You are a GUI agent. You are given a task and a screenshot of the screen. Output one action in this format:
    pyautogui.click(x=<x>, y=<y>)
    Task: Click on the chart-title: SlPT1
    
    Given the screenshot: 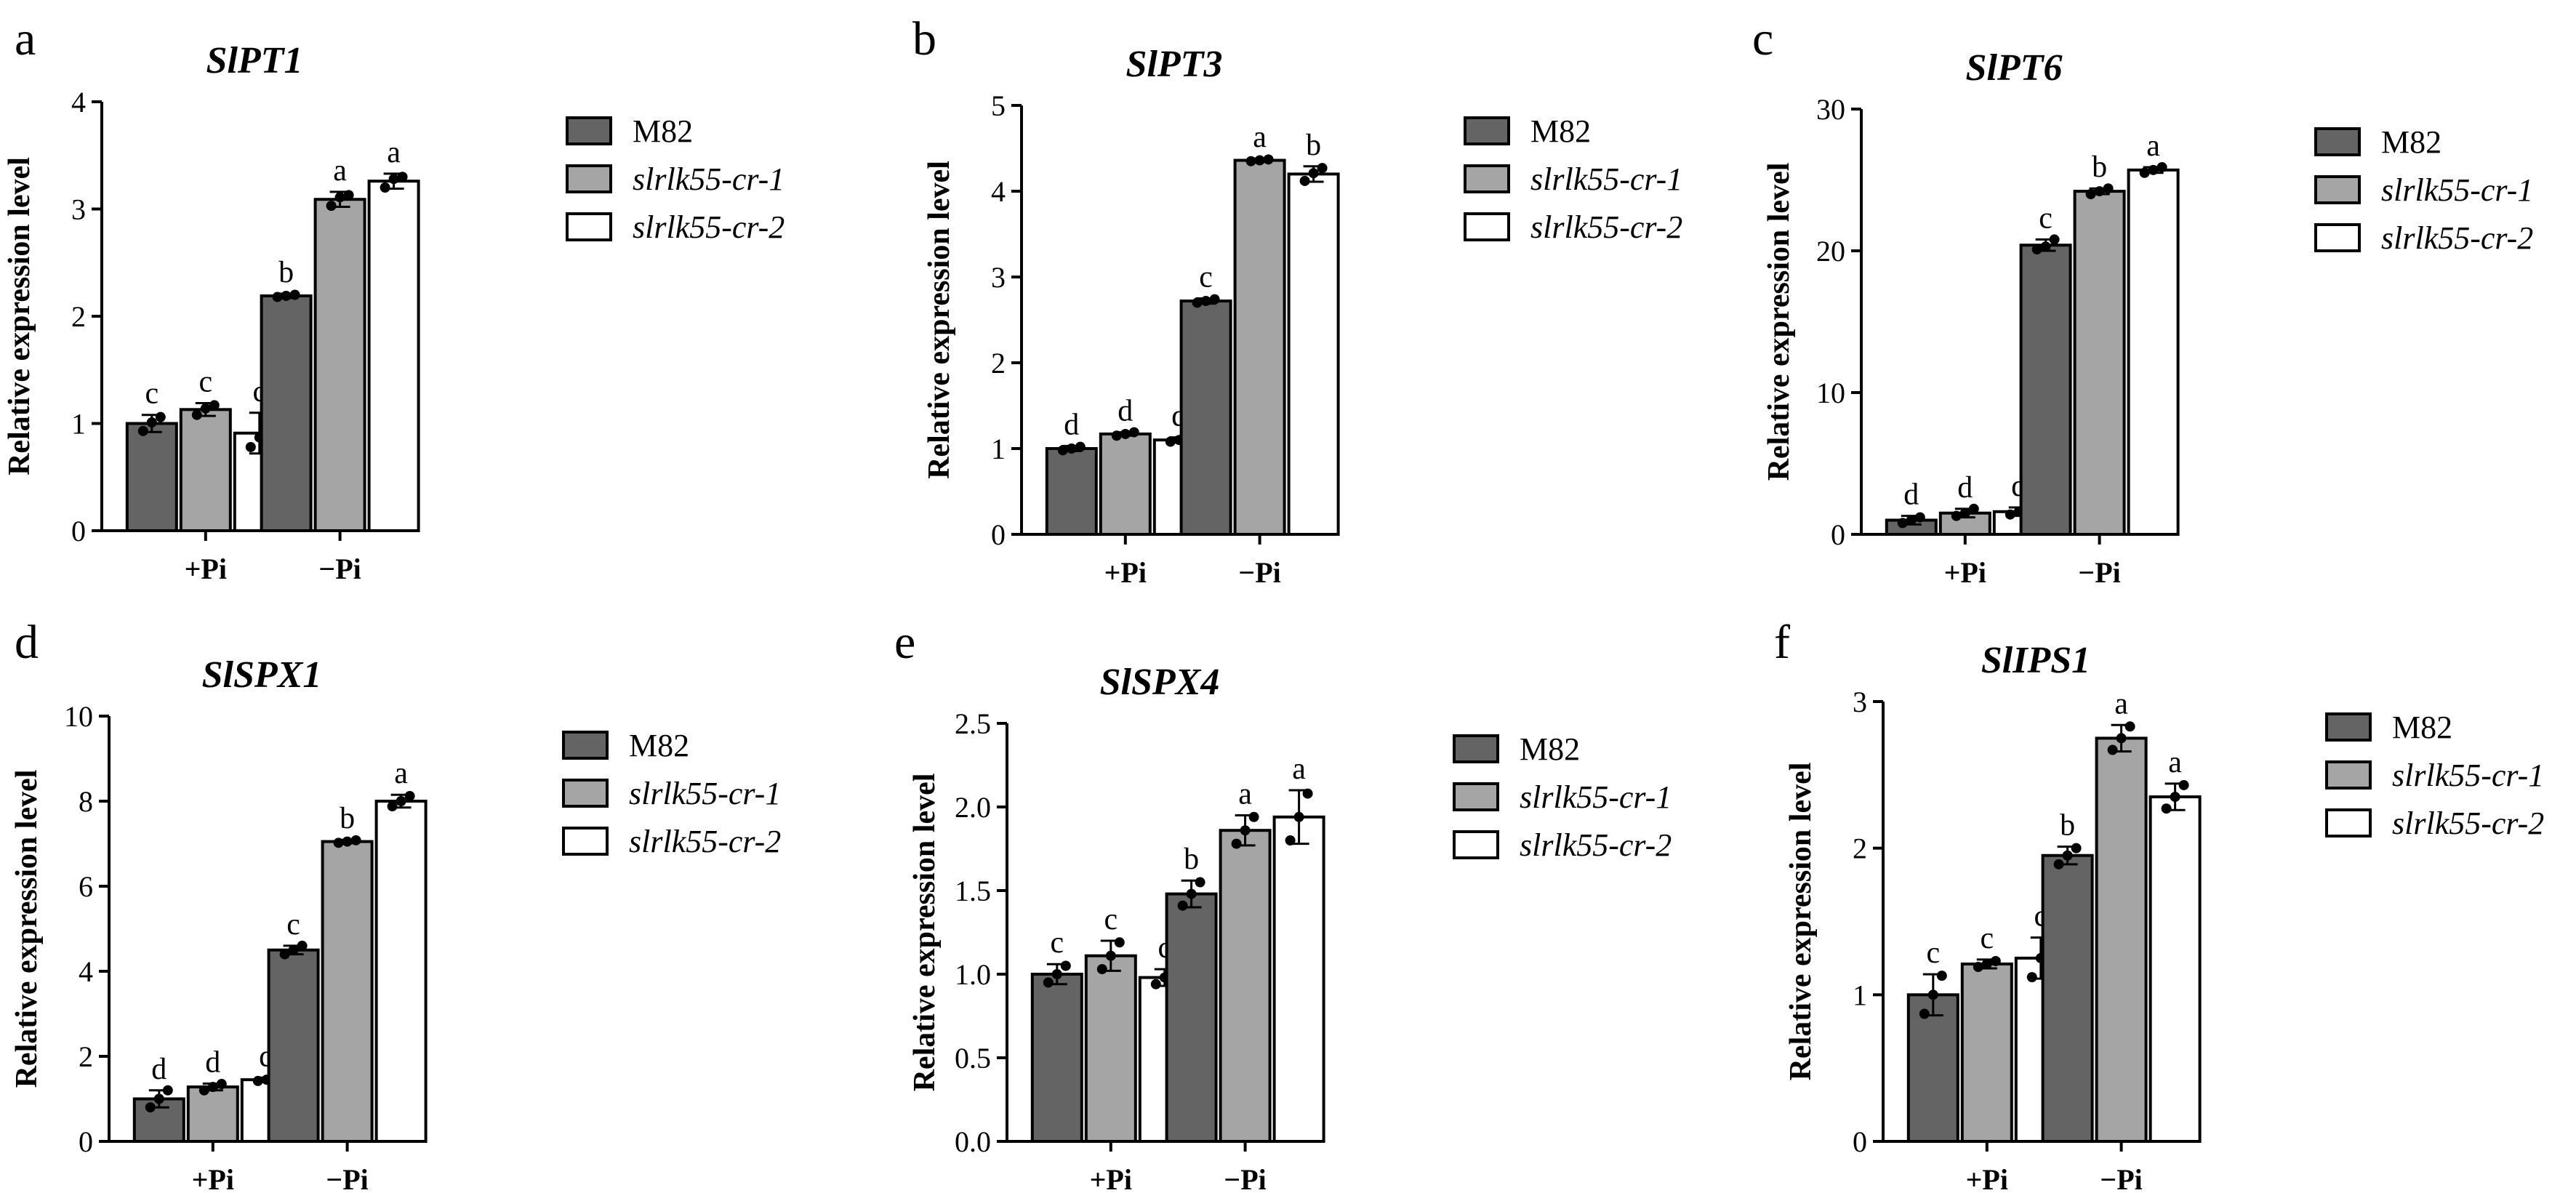 What is the action you would take?
    pyautogui.click(x=255, y=60)
    